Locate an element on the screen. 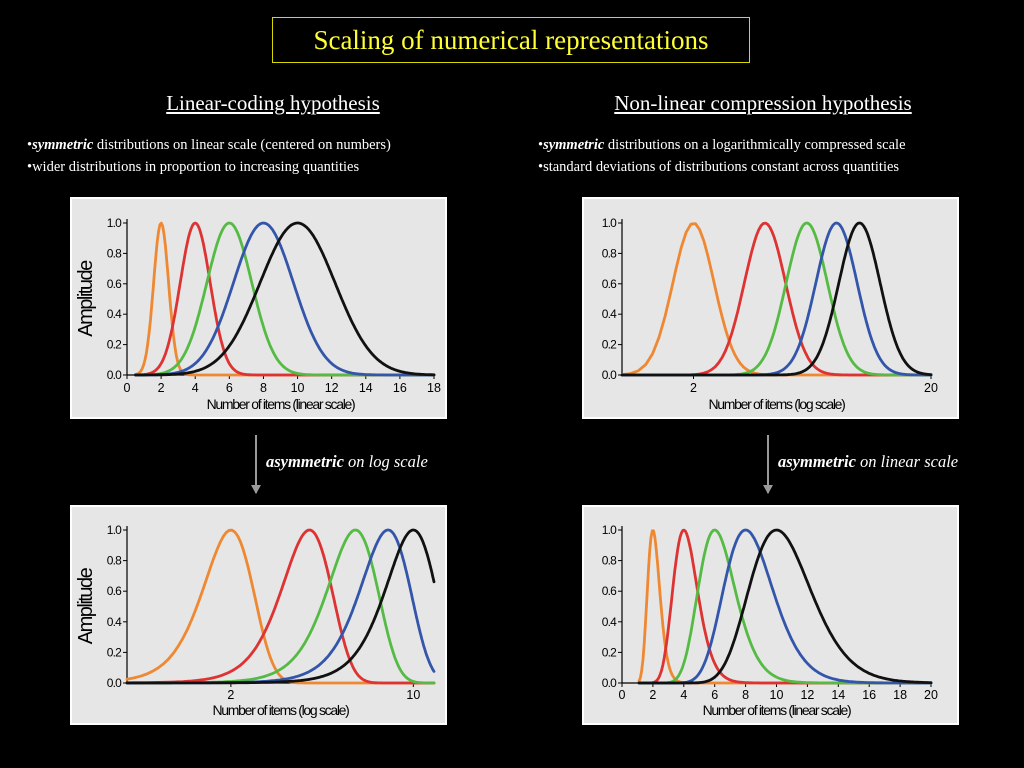 Image resolution: width=1024 pixels, height=768 pixels. right-arrow-label: asymmetric on linear scale is located at coordinates (868, 461).